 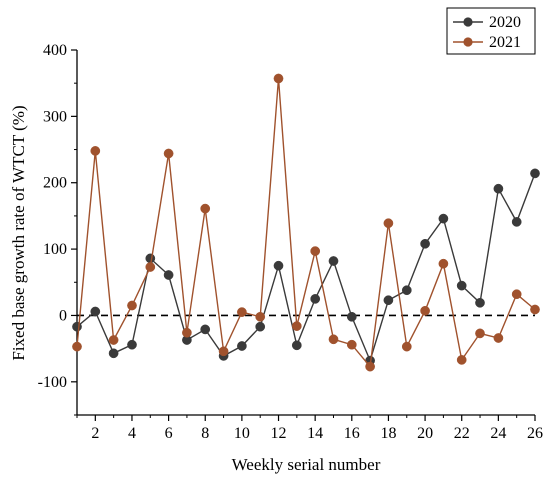 What do you see at coordinates (169, 433) in the screenshot?
I see `x-tick-label: 6` at bounding box center [169, 433].